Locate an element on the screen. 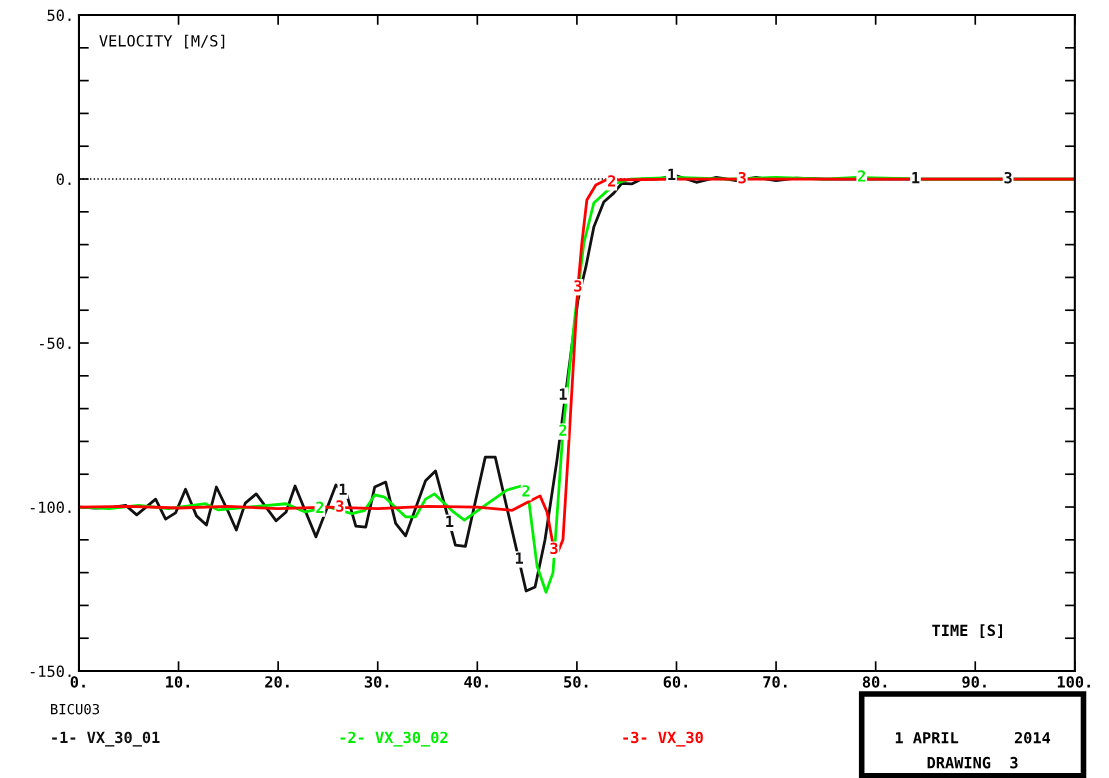  y-tick-label: -100. is located at coordinates (50, 507).